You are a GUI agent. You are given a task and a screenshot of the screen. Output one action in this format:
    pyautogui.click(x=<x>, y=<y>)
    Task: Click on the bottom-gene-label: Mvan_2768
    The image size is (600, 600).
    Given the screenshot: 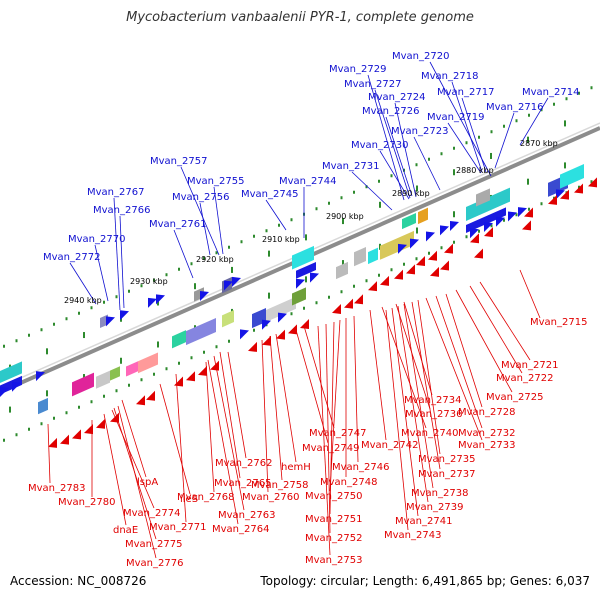 What is the action you would take?
    pyautogui.click(x=205, y=497)
    